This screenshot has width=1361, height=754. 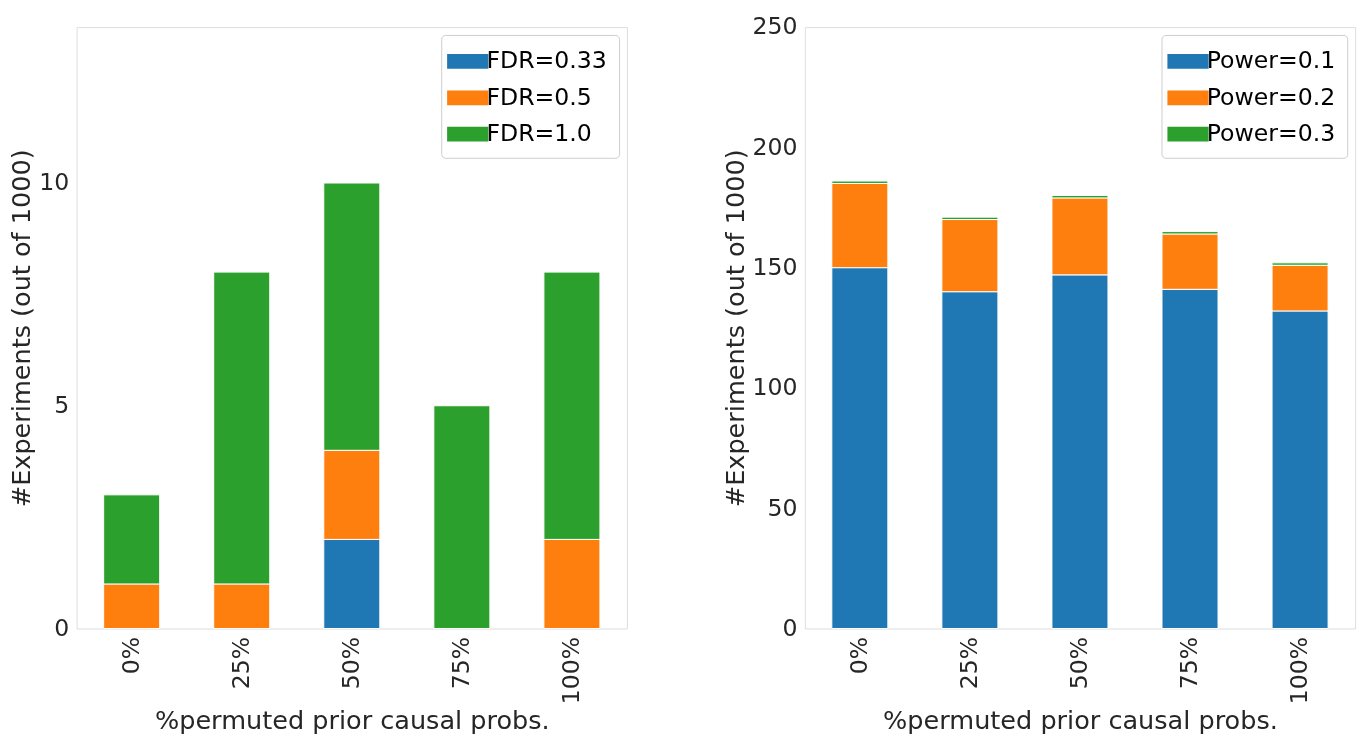 I want to click on bar, so click(x=462, y=517).